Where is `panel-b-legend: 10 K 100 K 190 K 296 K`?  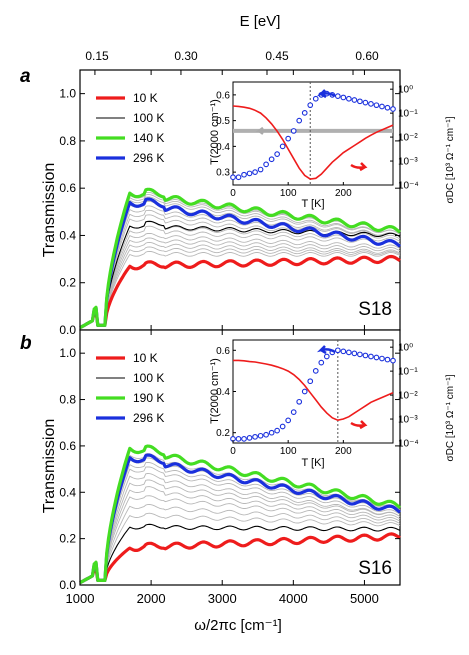
panel-b-legend: 10 K 100 K 190 K 296 K is located at coordinates (130, 388).